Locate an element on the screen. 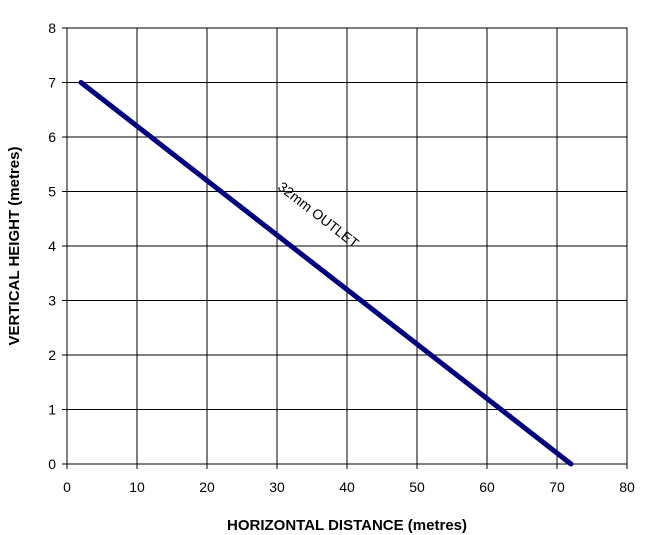 This screenshot has height=535, width=653. y-axis-title: VERTICAL HEIGHT (metres) is located at coordinates (14, 246).